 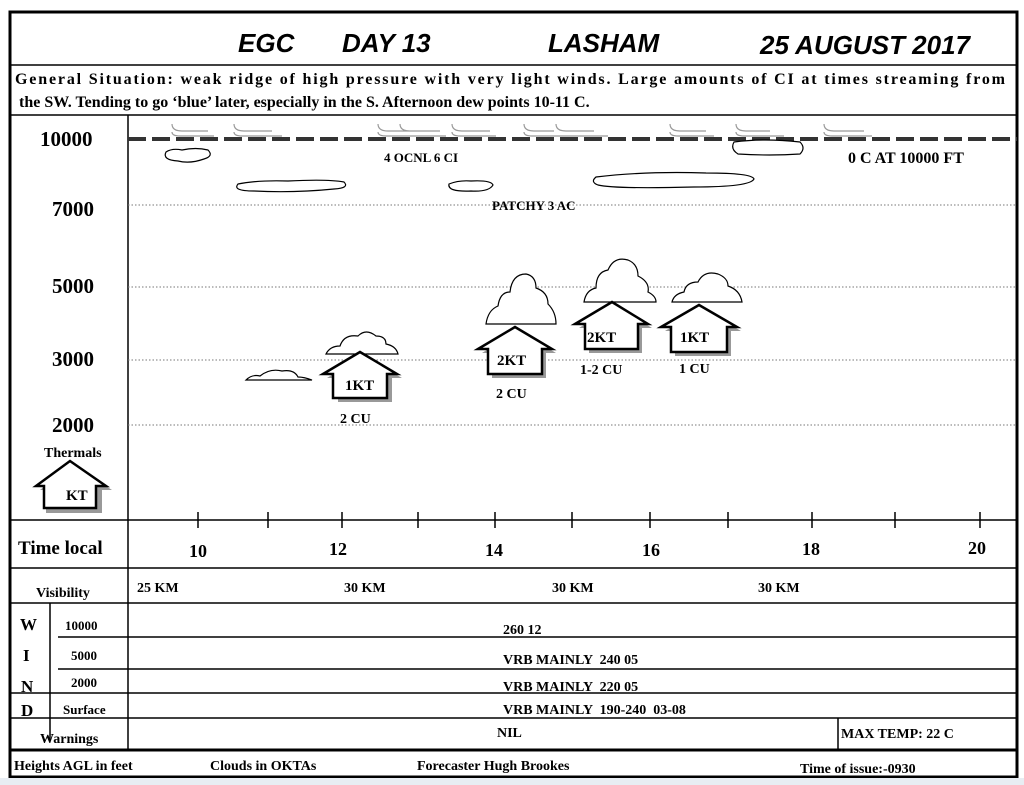 I want to click on visibility-value: 25 KM, so click(x=158, y=588).